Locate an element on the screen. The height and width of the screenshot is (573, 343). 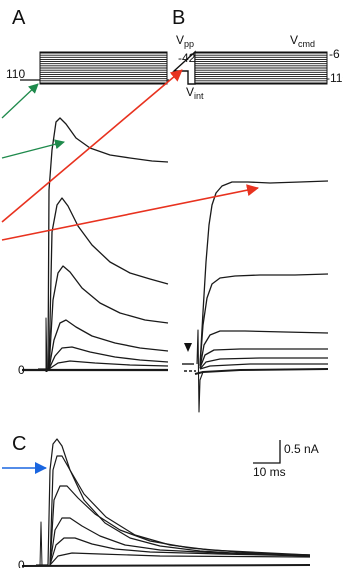
scale-bar: 0.5 nA 10 ms is located at coordinates (286, 459).